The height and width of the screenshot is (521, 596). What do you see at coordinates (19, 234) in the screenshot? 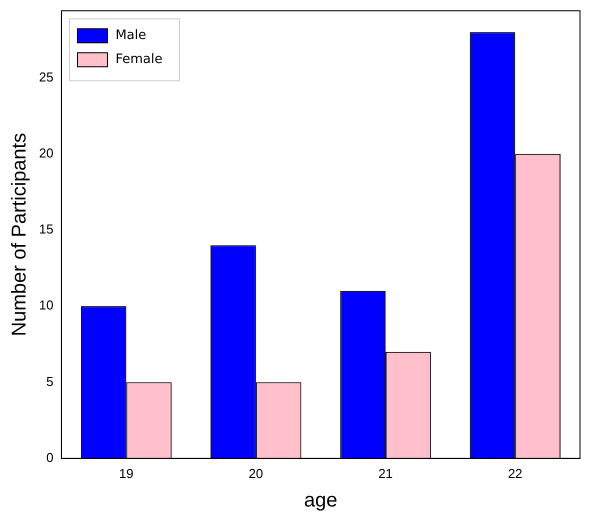
I see `y-axis-title: Number of Participants` at bounding box center [19, 234].